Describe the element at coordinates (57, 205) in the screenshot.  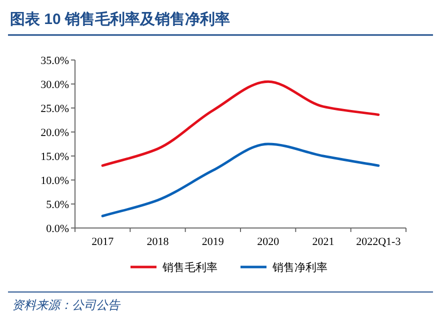
I see `ytick: 5.0%` at that location.